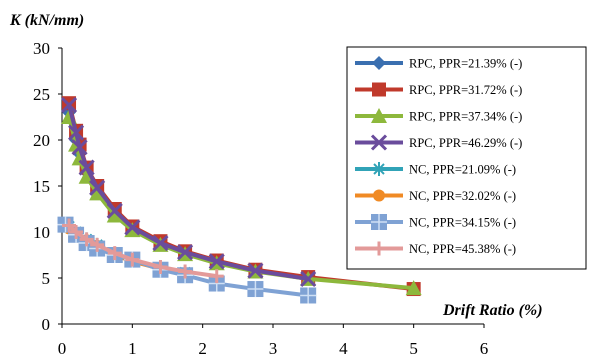 The image size is (616, 359). What do you see at coordinates (465, 117) in the screenshot?
I see `legend-label: RPC, PPR=37.34% (-)` at bounding box center [465, 117].